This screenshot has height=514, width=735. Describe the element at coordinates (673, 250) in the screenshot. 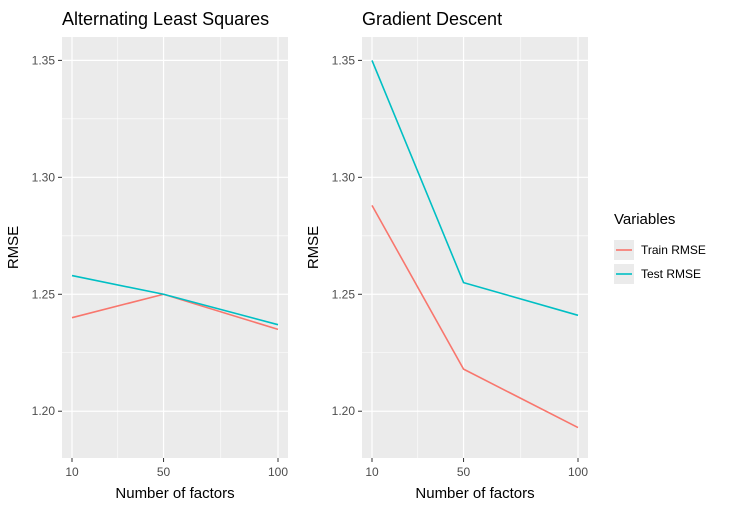

I see `legend-label: Train RMSE` at that location.